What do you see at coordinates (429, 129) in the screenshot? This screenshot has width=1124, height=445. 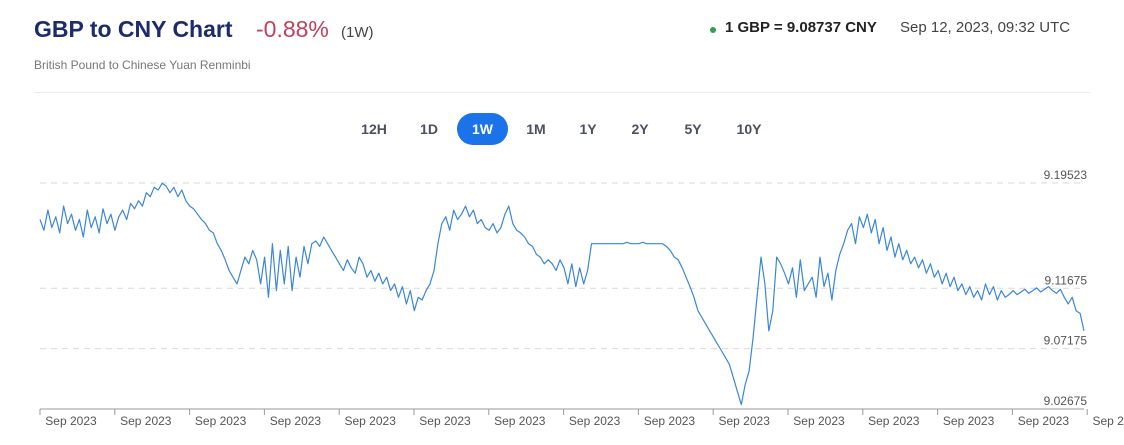 I see `tab-1d: 1D` at bounding box center [429, 129].